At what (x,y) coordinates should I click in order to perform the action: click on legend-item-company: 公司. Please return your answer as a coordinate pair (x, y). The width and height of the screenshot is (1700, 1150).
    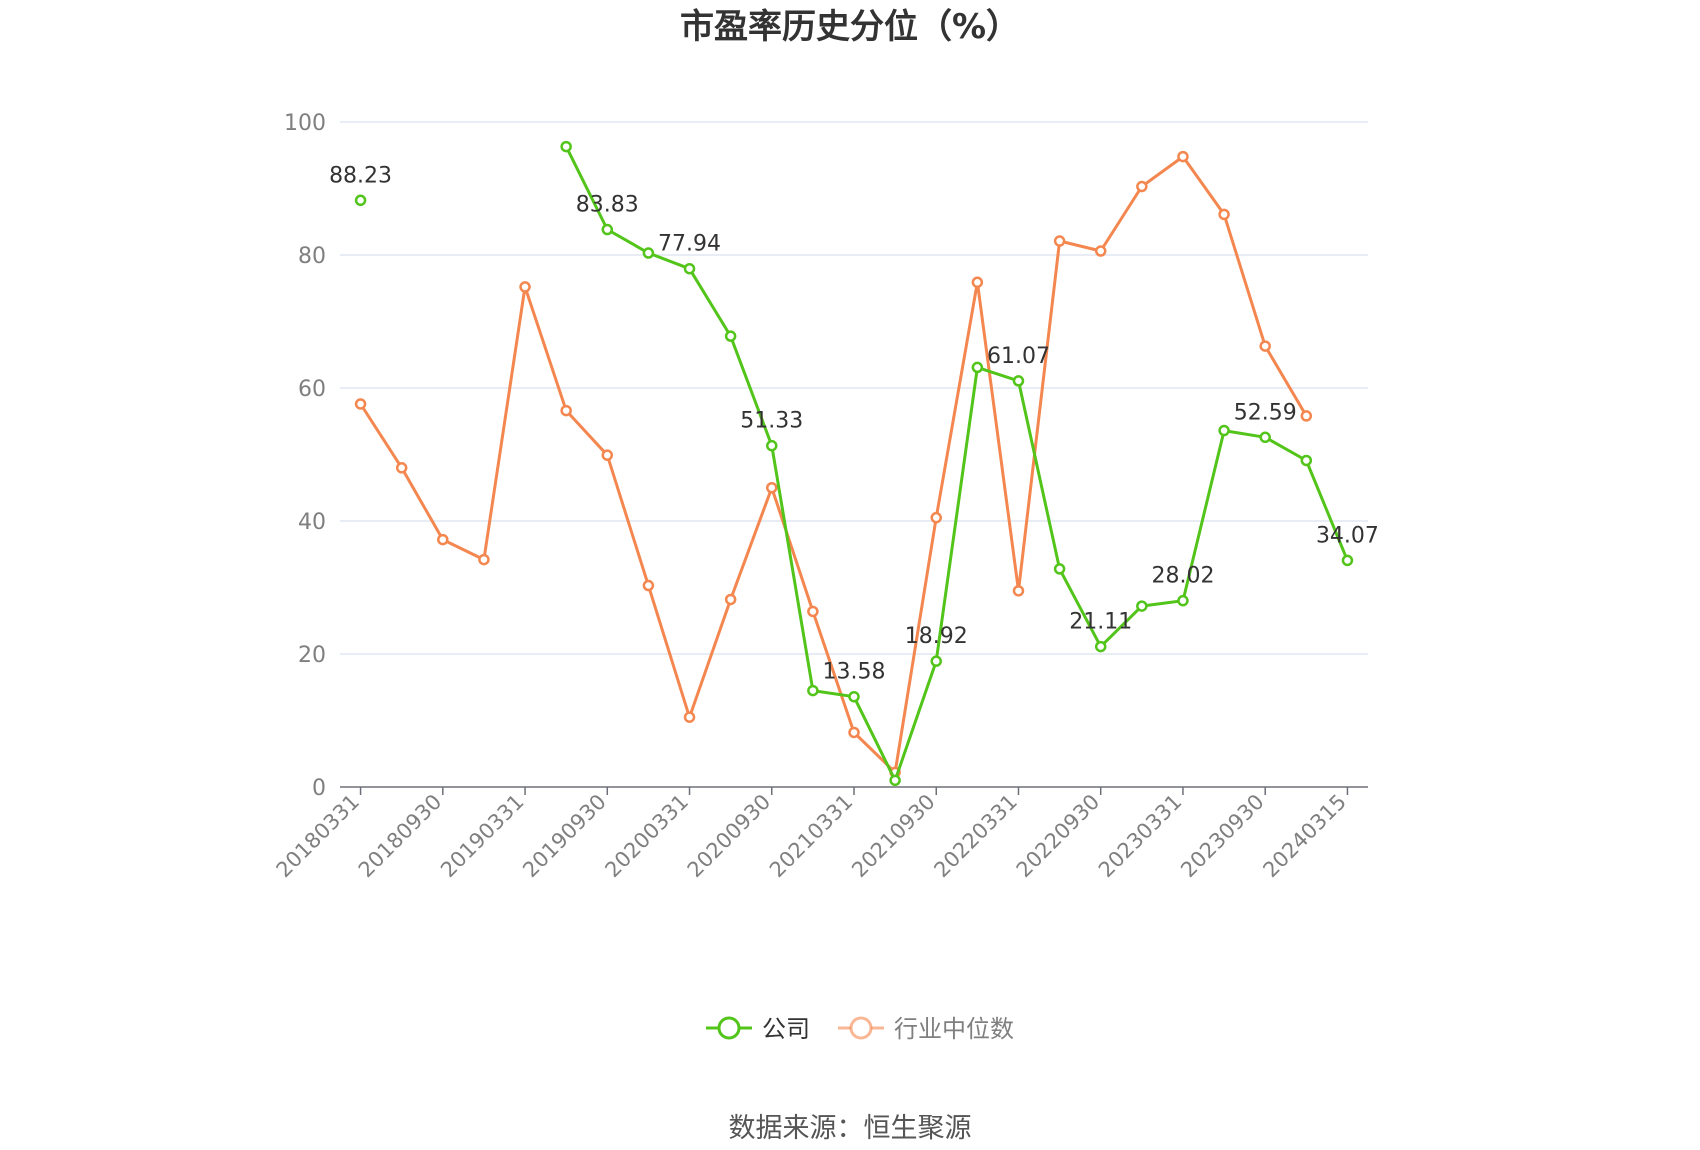
    Looking at the image, I should click on (758, 1029).